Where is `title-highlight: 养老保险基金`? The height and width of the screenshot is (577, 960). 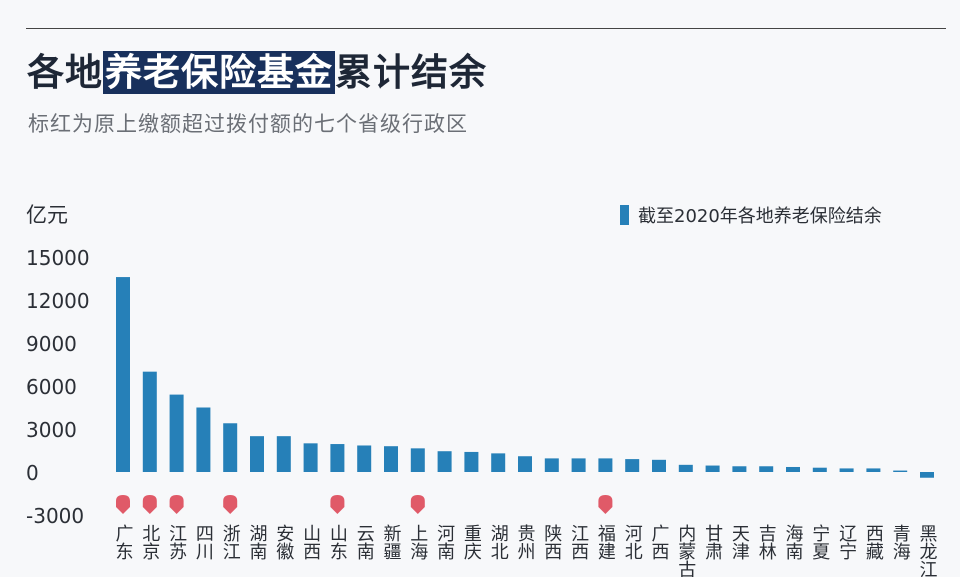 title-highlight: 养老保险基金 is located at coordinates (219, 72).